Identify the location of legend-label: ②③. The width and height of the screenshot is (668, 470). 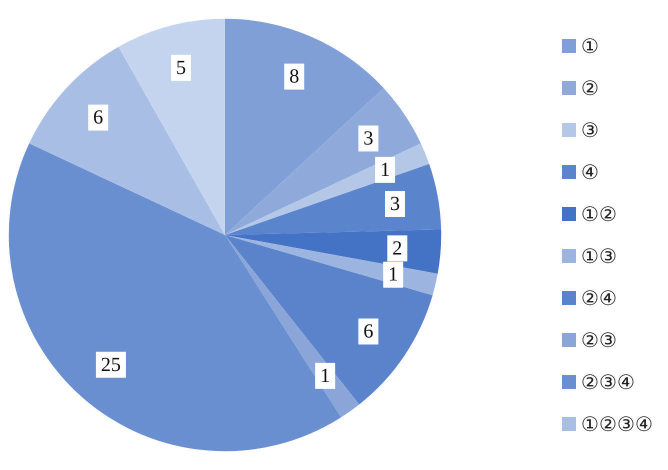
(599, 340).